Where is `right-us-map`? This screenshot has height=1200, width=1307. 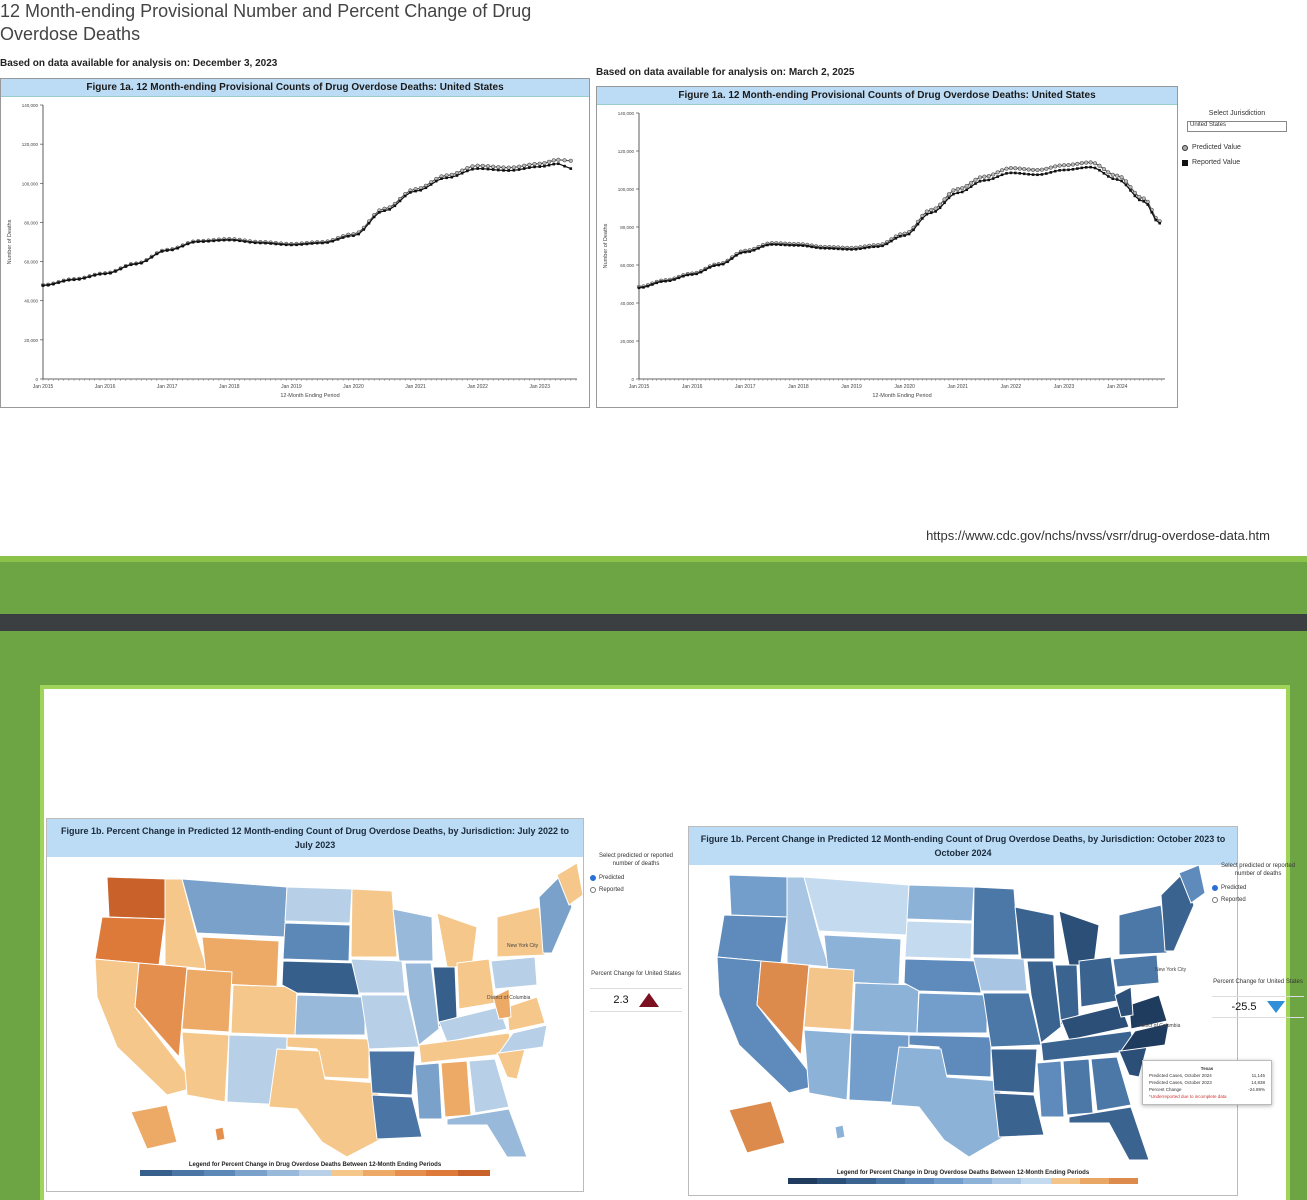 right-us-map is located at coordinates (963, 1014).